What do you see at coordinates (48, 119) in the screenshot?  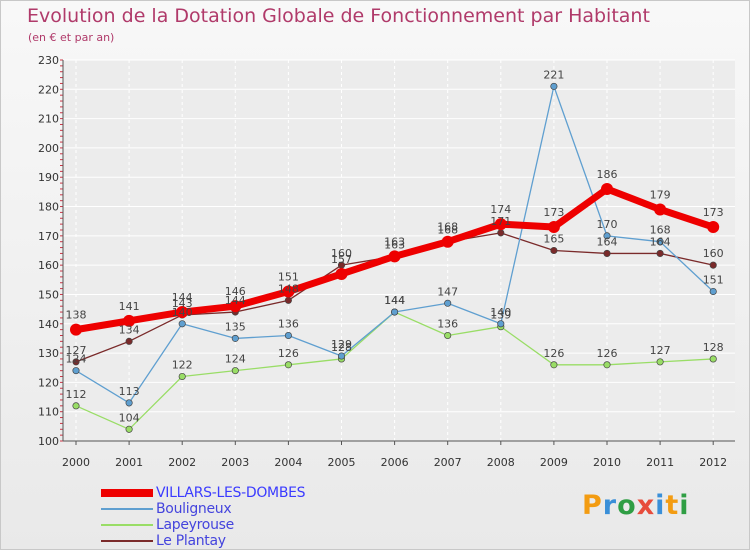 I see `y-tick-label: 210` at bounding box center [48, 119].